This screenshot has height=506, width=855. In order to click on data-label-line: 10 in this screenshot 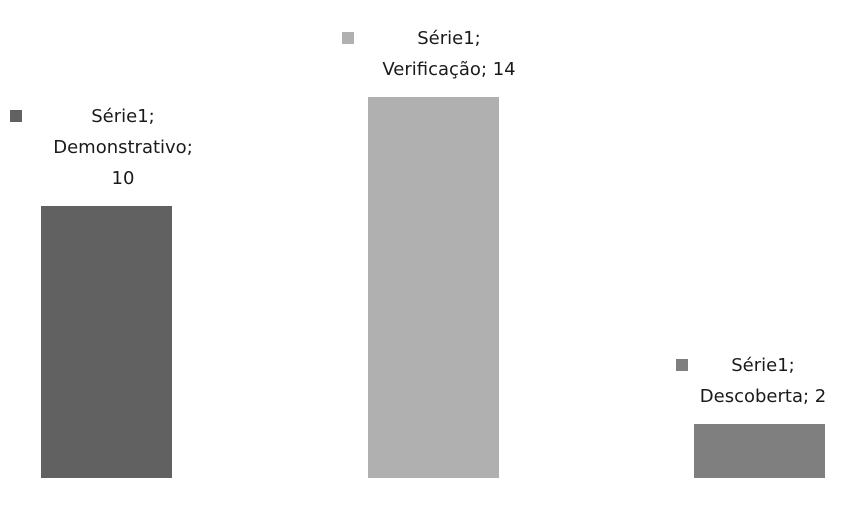, I will do `click(123, 178)`.